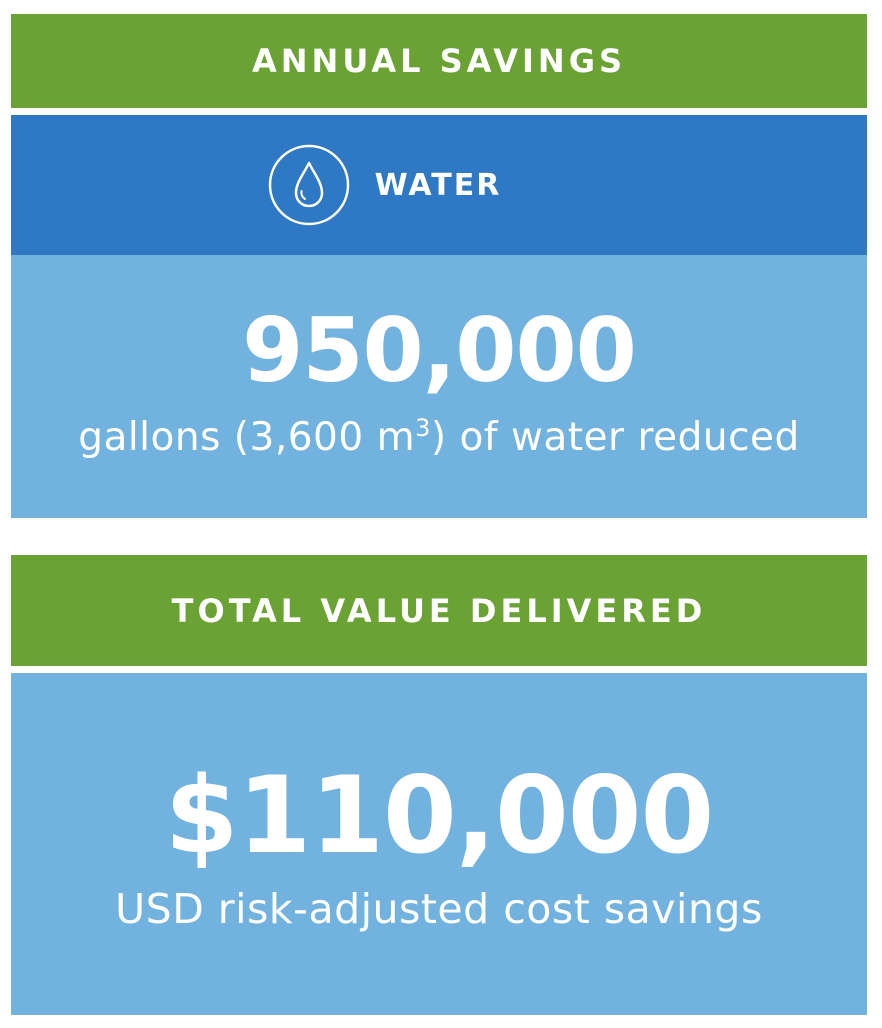 Image resolution: width=882 pixels, height=1028 pixels. I want to click on water-drop-icon, so click(308, 185).